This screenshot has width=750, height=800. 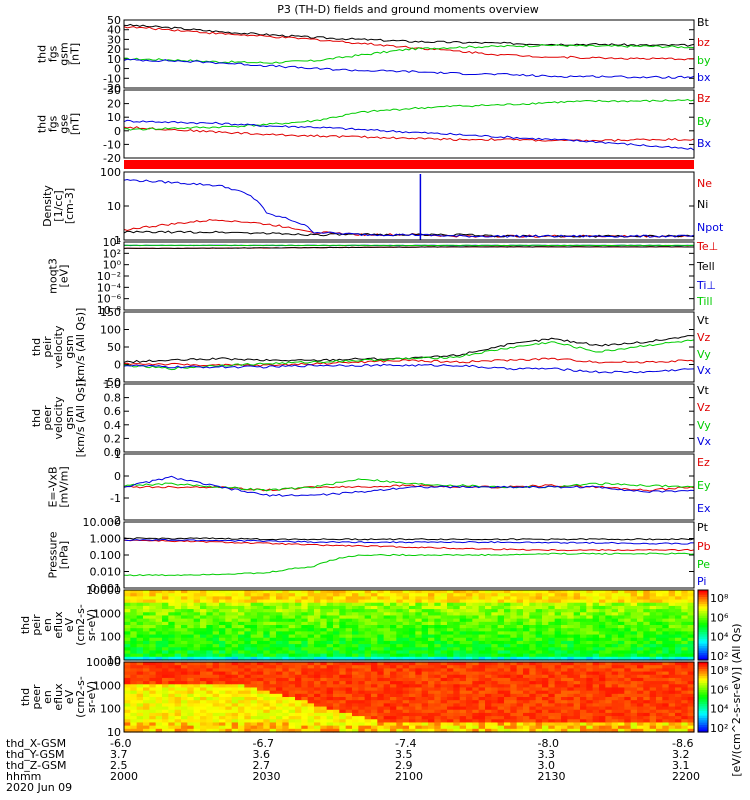 I want to click on colorbar-cell, so click(x=703, y=724).